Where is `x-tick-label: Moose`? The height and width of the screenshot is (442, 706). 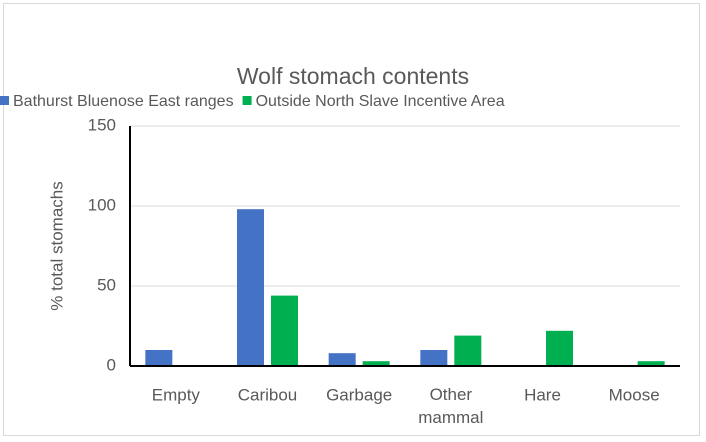 x-tick-label: Moose is located at coordinates (634, 394).